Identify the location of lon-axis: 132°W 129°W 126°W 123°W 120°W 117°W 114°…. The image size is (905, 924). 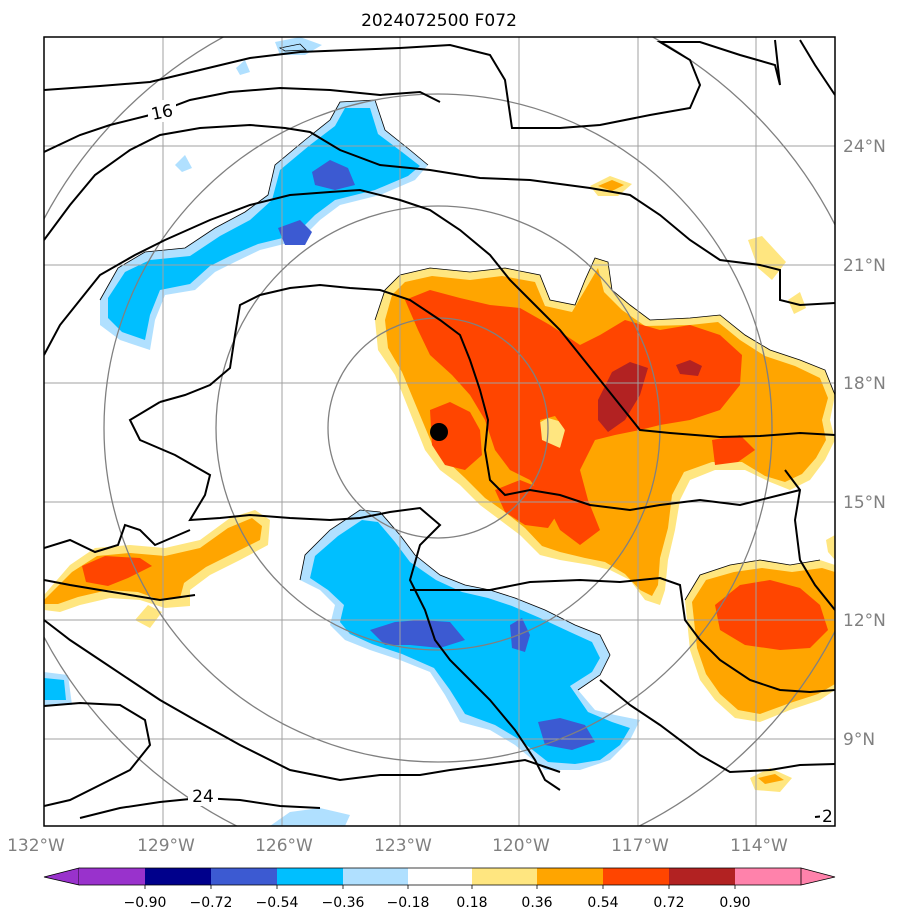
(397, 846).